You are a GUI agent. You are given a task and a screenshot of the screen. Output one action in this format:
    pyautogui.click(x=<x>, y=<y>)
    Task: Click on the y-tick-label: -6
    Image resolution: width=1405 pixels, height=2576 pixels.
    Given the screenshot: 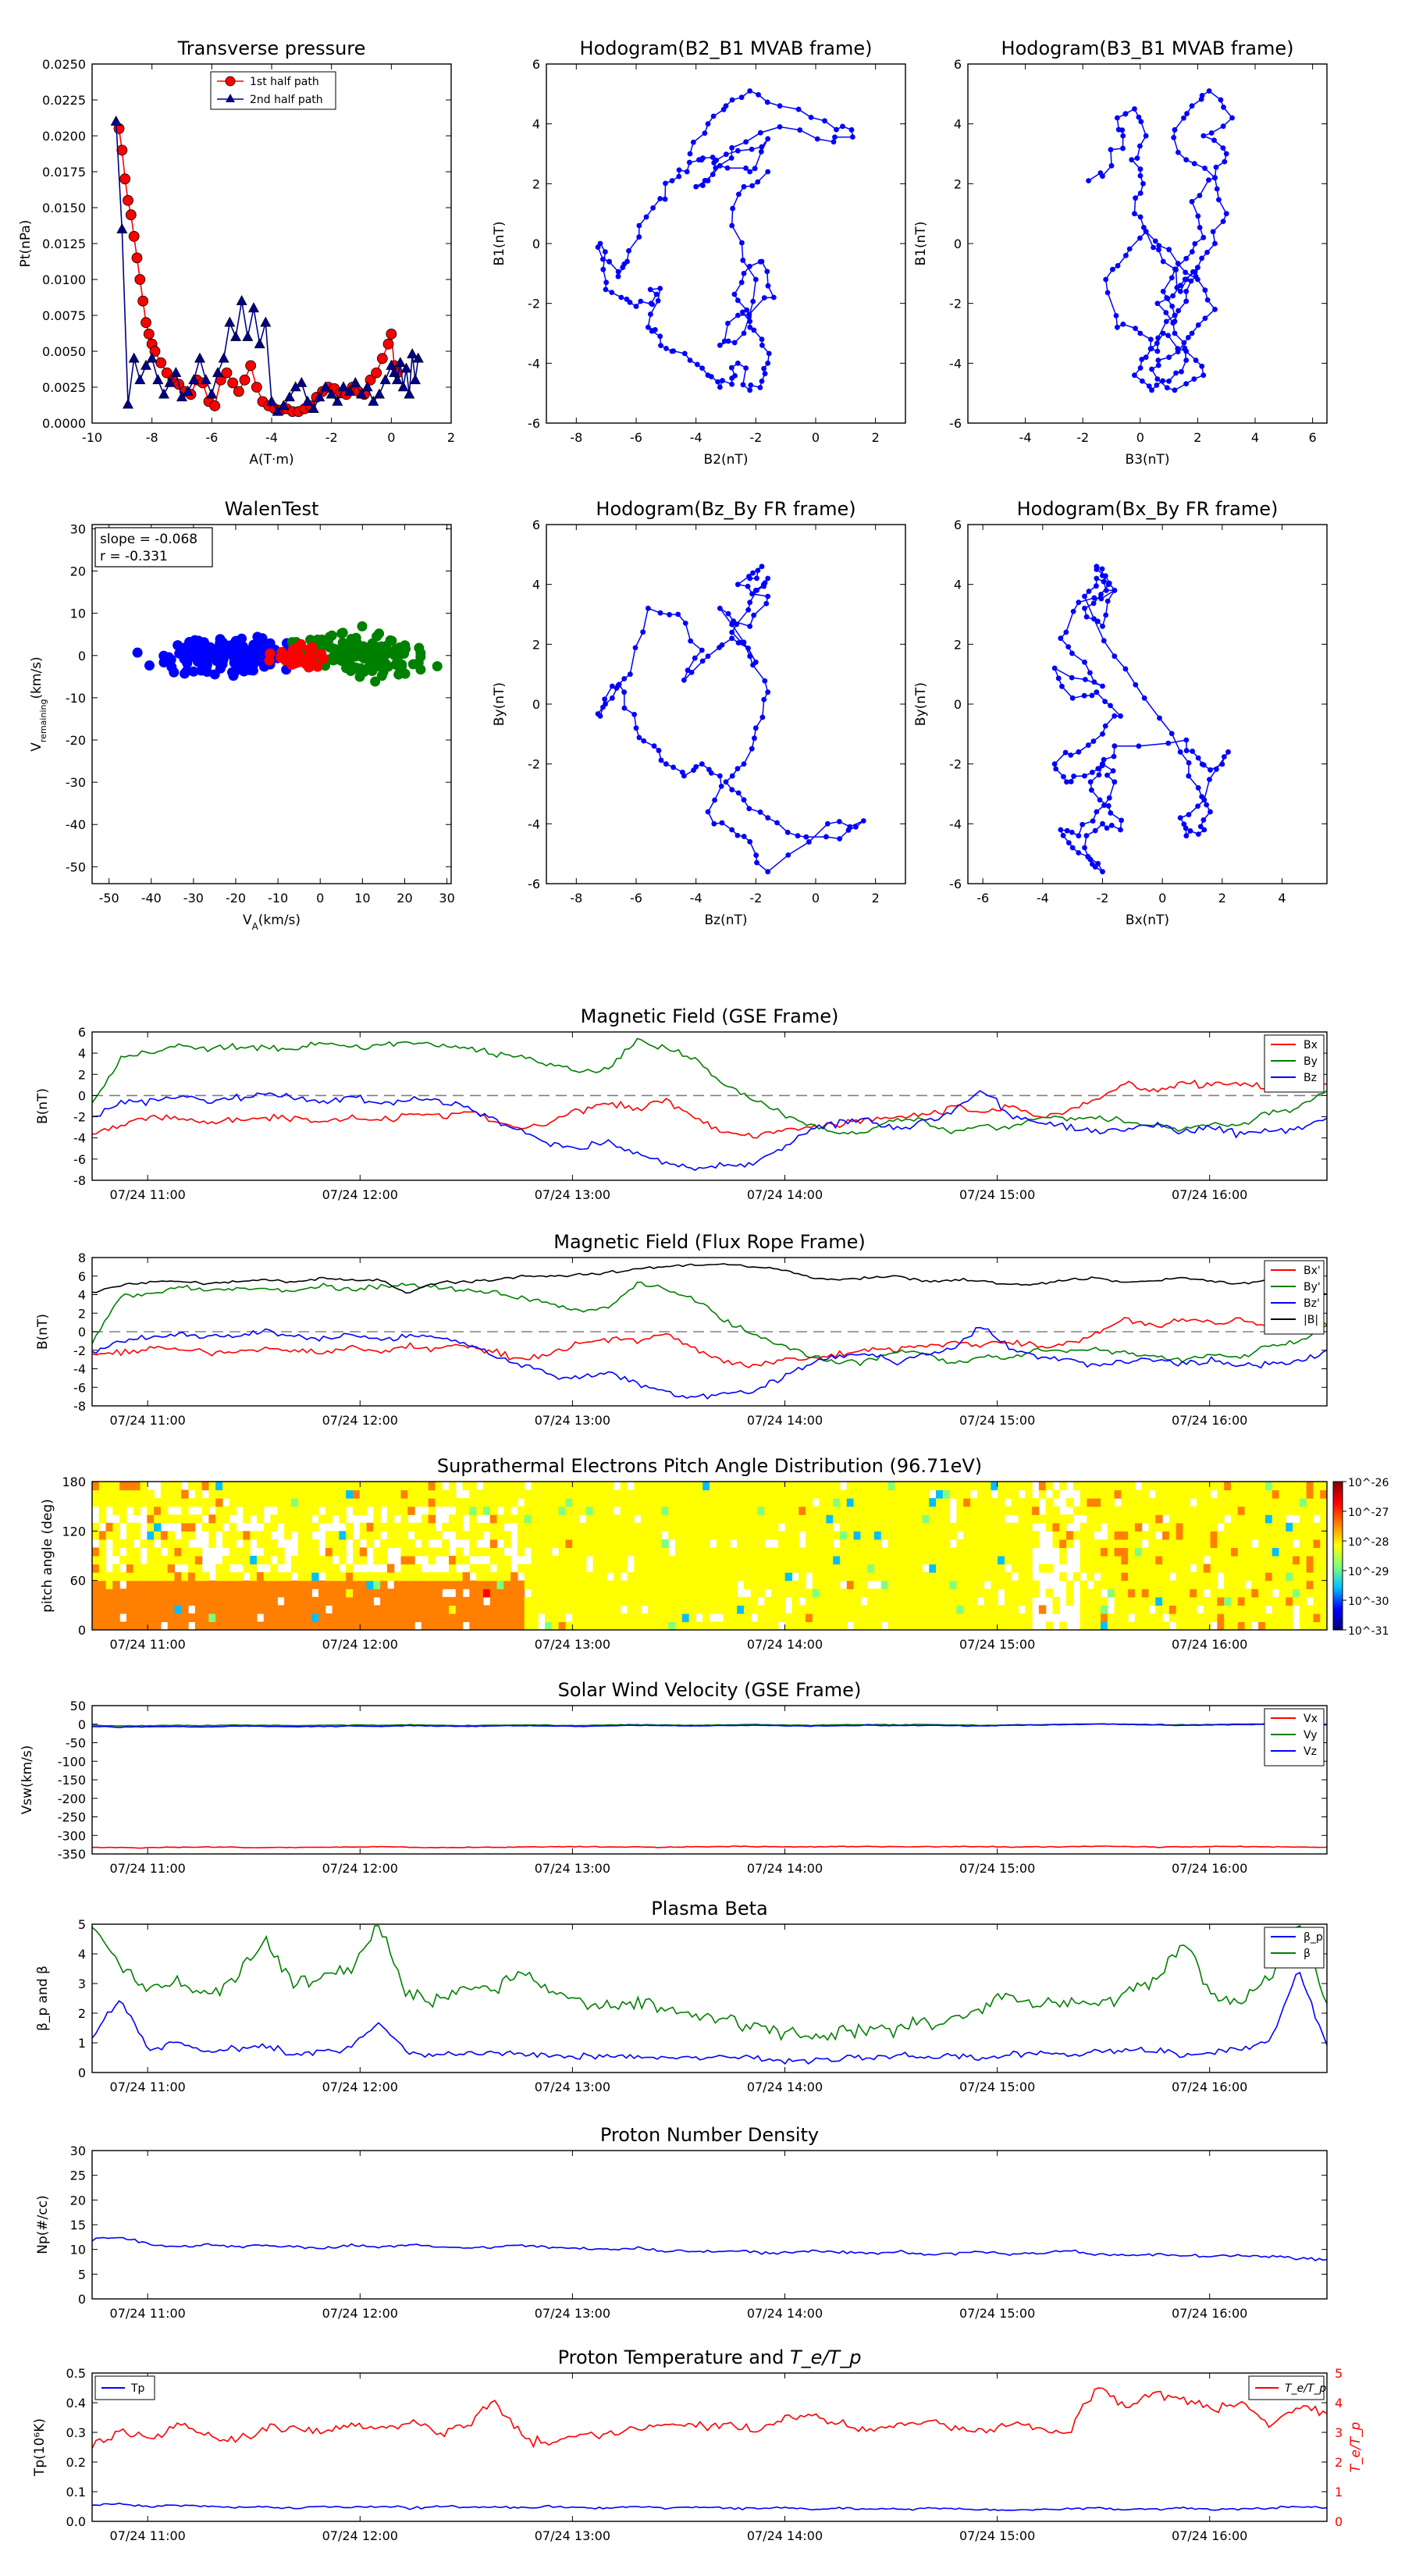 What is the action you would take?
    pyautogui.click(x=956, y=884)
    